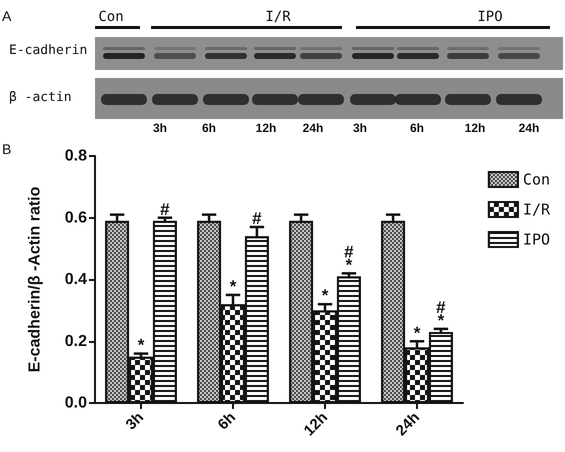 The width and height of the screenshot is (565, 452). What do you see at coordinates (76, 217) in the screenshot?
I see `y-tick-label: 0.6` at bounding box center [76, 217].